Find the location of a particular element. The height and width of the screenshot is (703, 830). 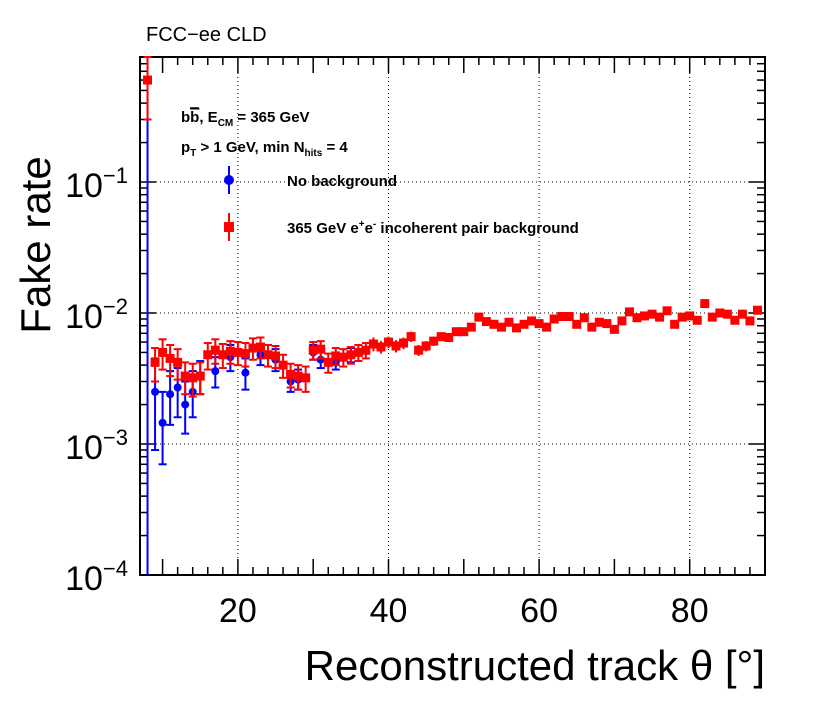

x-axis-label: Reconstructed track θ [°] is located at coordinates (535, 665).